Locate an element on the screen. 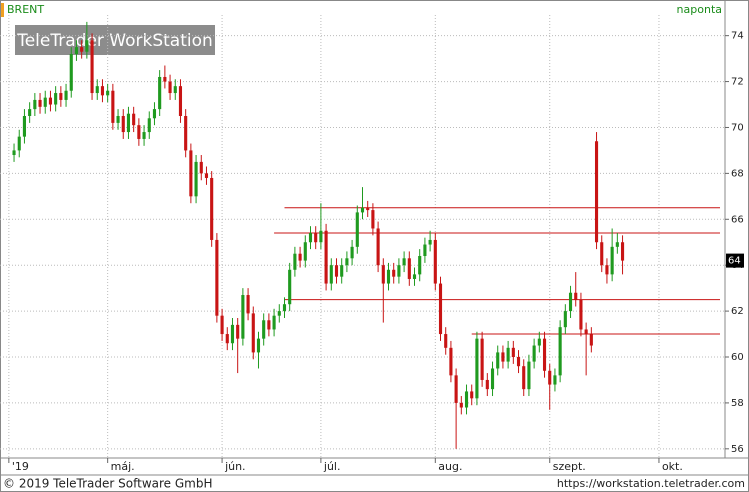  watermark-box is located at coordinates (115, 40).